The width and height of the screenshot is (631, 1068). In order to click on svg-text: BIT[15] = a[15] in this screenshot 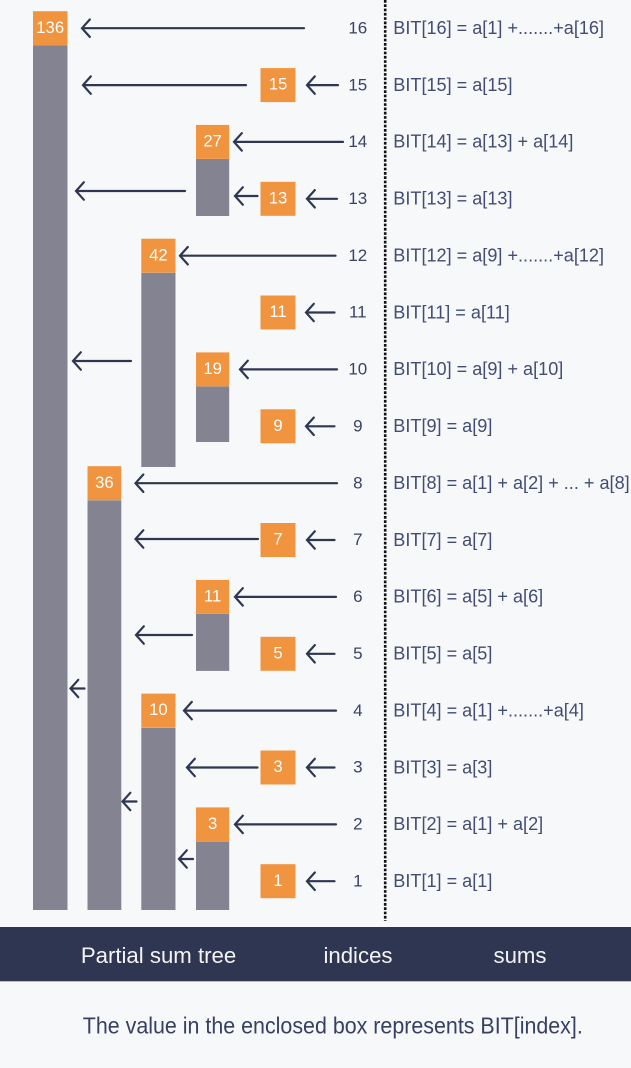, I will do `click(452, 85)`.